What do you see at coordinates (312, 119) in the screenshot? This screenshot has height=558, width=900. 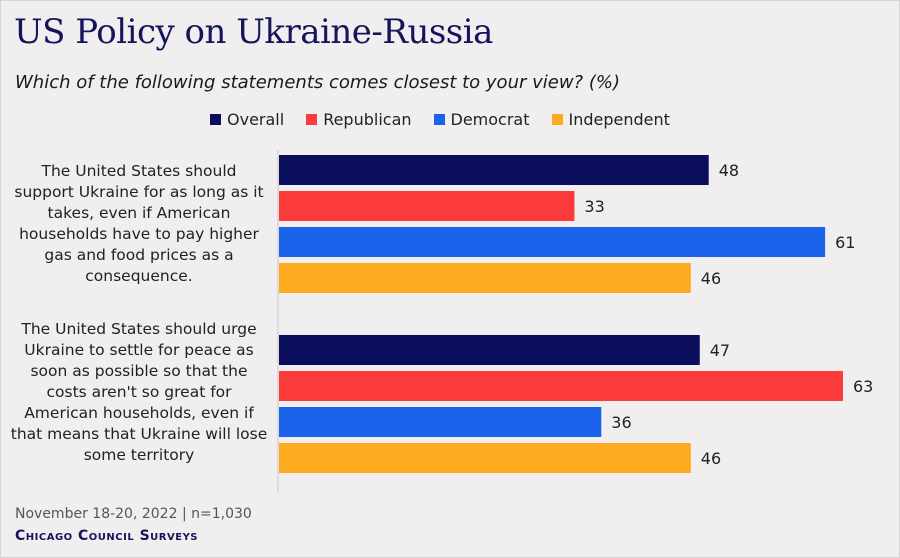 I see `legend-swatch-republican` at bounding box center [312, 119].